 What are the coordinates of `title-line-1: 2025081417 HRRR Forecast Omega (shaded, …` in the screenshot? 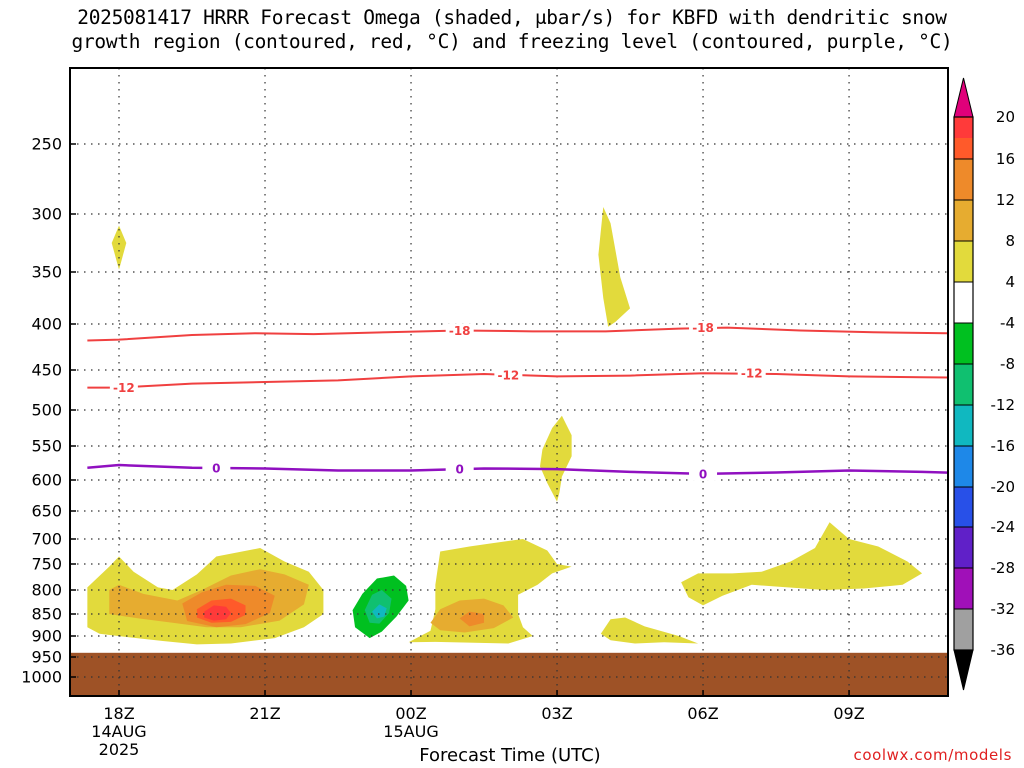 It's located at (512, 17).